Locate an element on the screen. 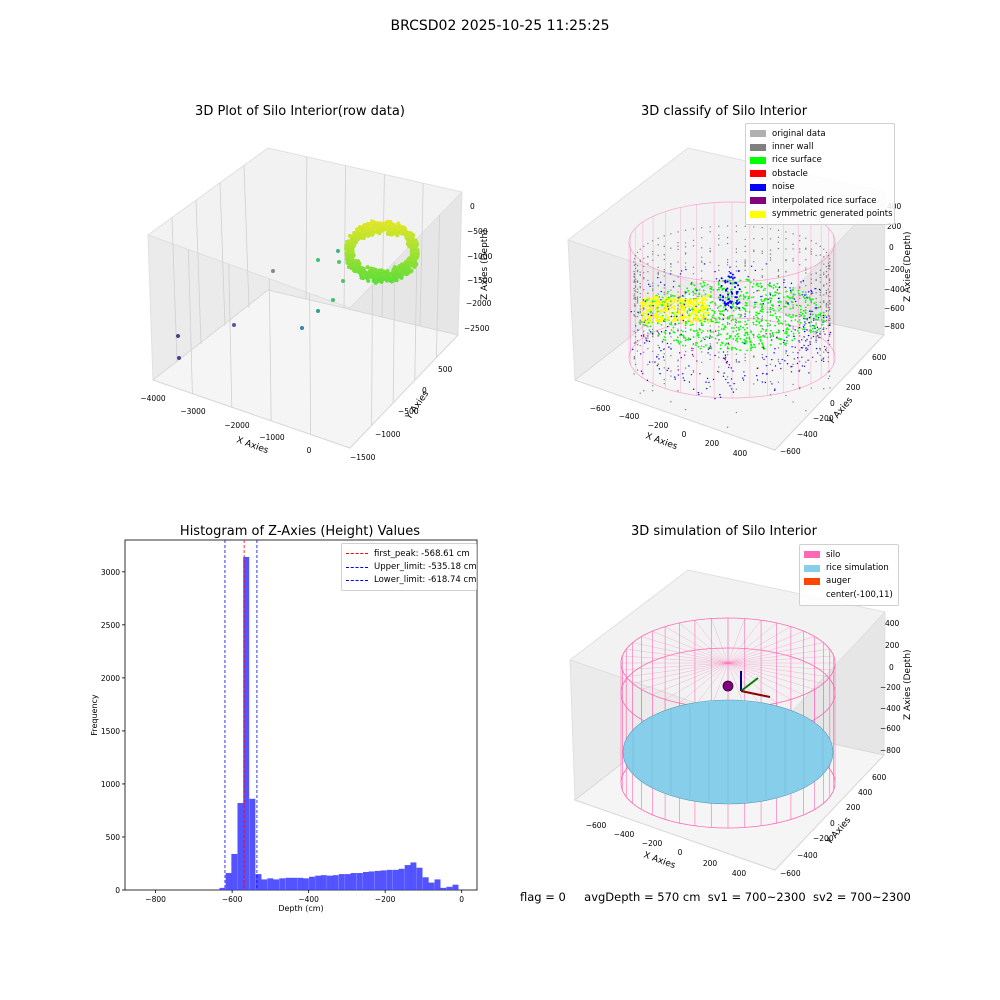 Image resolution: width=1000 pixels, height=1000 pixels. plot1-x-tick: −4000 is located at coordinates (153, 398).